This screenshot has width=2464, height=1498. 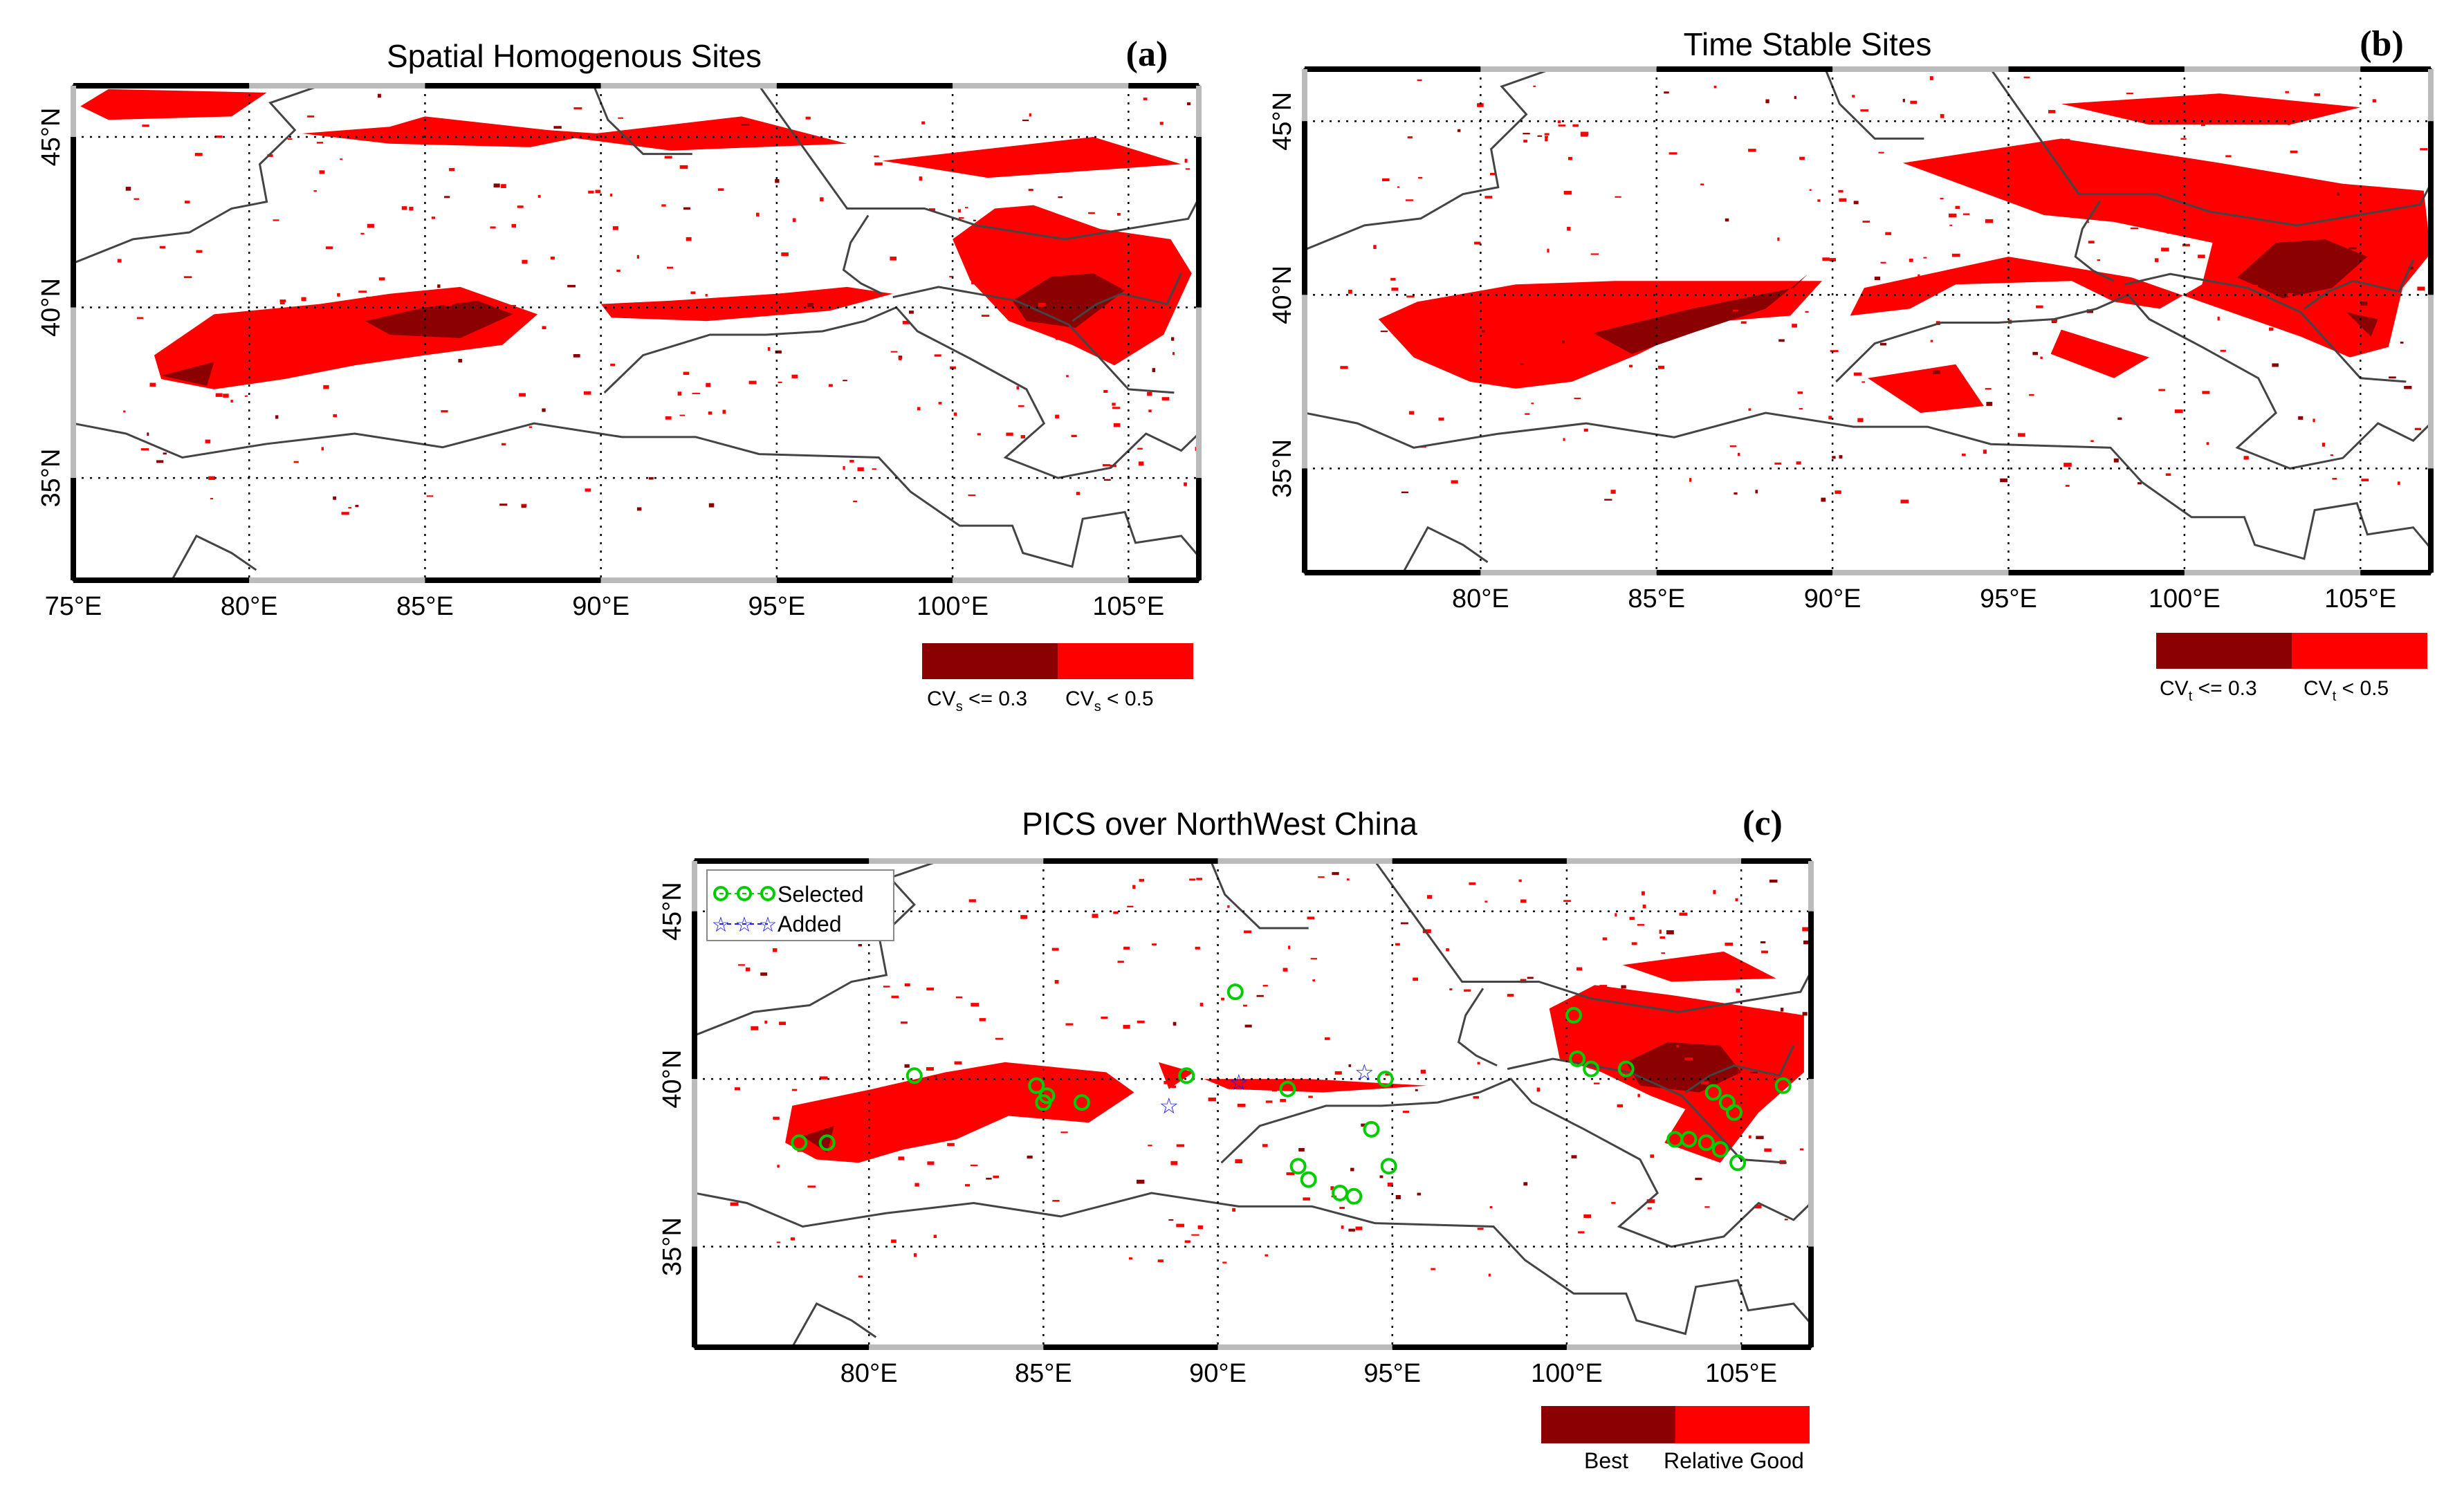 What do you see at coordinates (1833, 598) in the screenshot?
I see `x-tick-label: 90°E` at bounding box center [1833, 598].